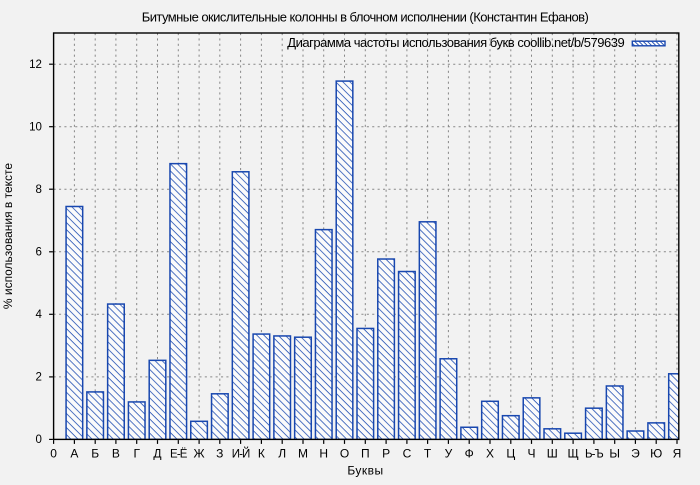 The height and width of the screenshot is (485, 700). I want to click on svg-text: Е-Ё, so click(179, 454).